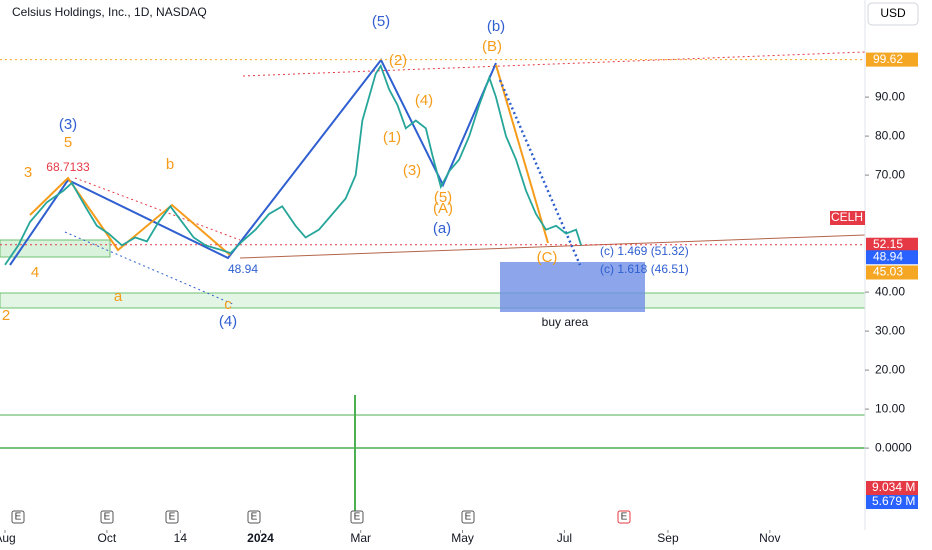  Describe the element at coordinates (109, 12) in the screenshot. I see `chart-title: Celsius Holdings, Inc., 1D, NASDAQ` at that location.